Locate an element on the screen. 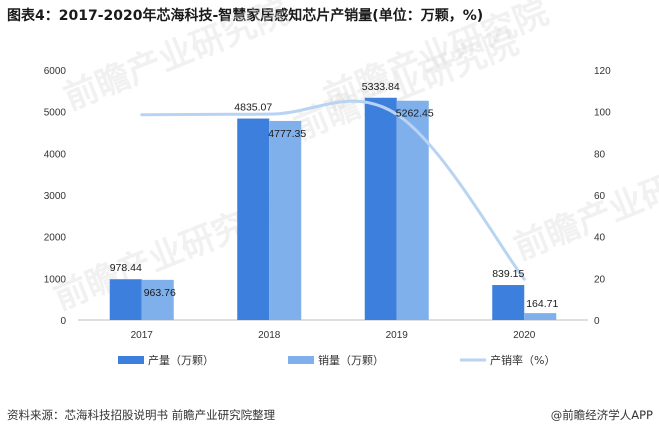  chart-title: 图表4：2017-2020年芯海科技-智慧家居感知芯片产销量(单位：万颗，%) is located at coordinates (245, 16).